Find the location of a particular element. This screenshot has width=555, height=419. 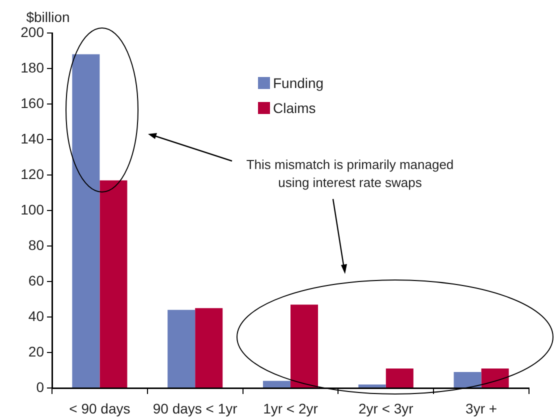

y-tick-label: 120 is located at coordinates (32, 174).